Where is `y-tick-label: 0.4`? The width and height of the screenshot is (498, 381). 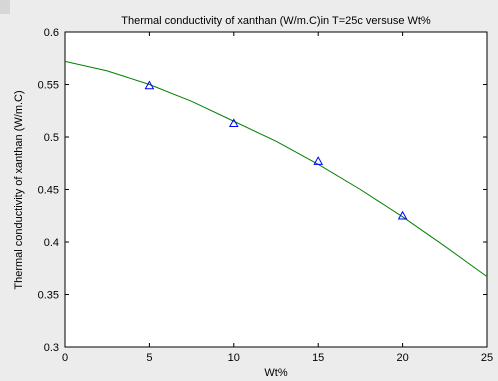
y-tick-label: 0.4 is located at coordinates (51, 243).